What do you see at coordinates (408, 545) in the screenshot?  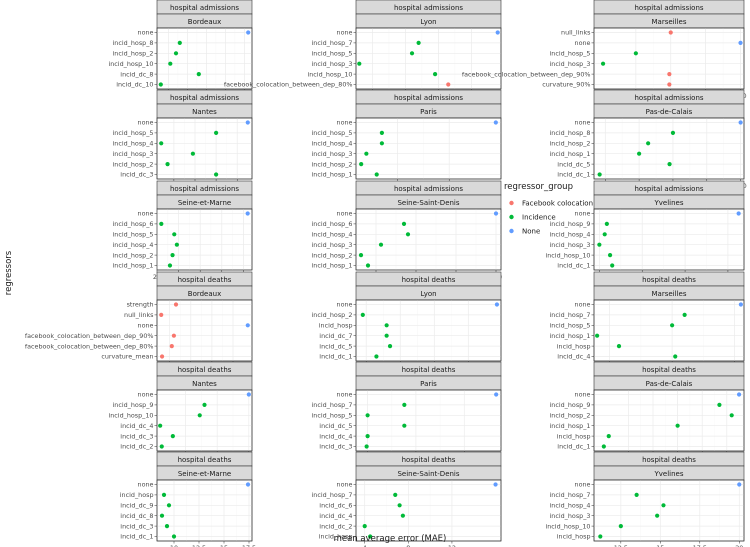 I see `x-tick-label: 8` at bounding box center [408, 545].